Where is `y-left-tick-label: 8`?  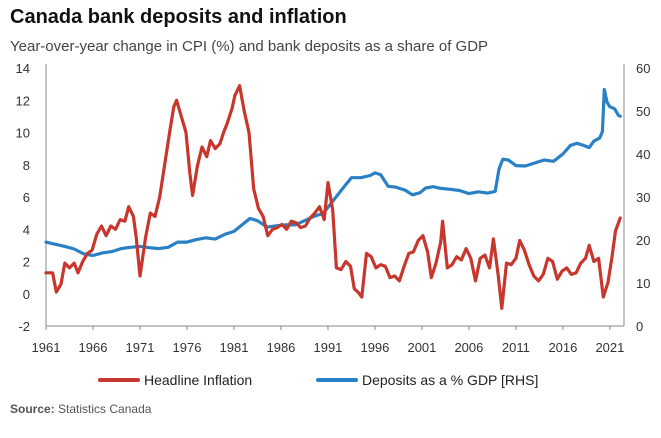 y-left-tick-label: 8 is located at coordinates (26, 165).